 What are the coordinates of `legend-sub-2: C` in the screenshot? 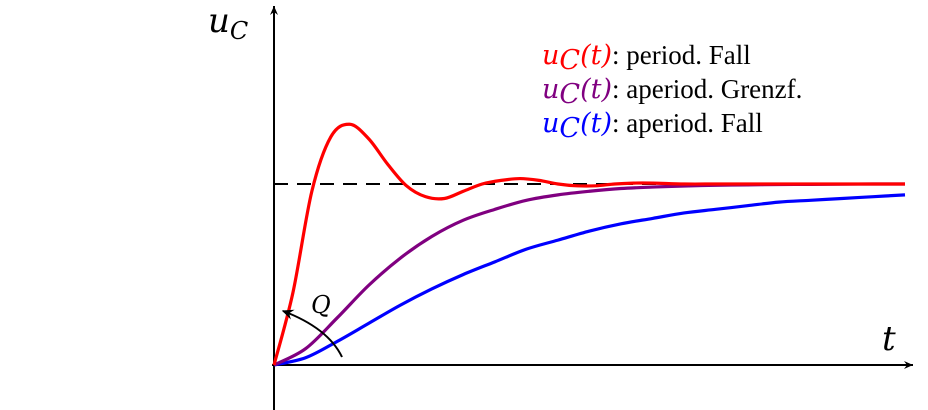 It's located at (569, 94).